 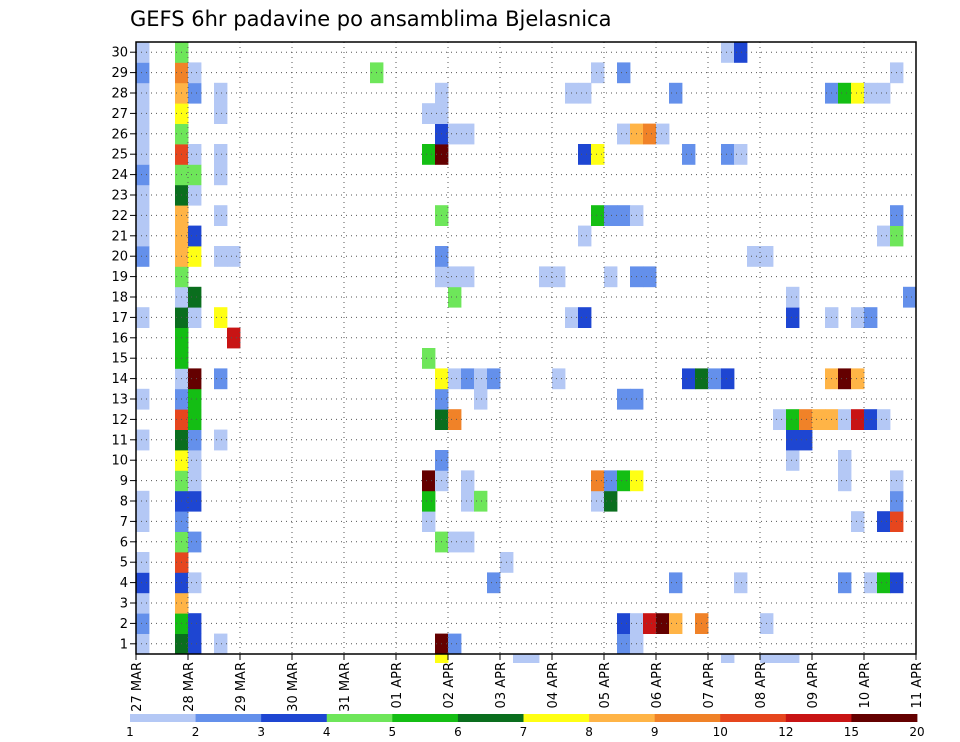 I want to click on y-tick-label: 5, so click(x=124, y=563).